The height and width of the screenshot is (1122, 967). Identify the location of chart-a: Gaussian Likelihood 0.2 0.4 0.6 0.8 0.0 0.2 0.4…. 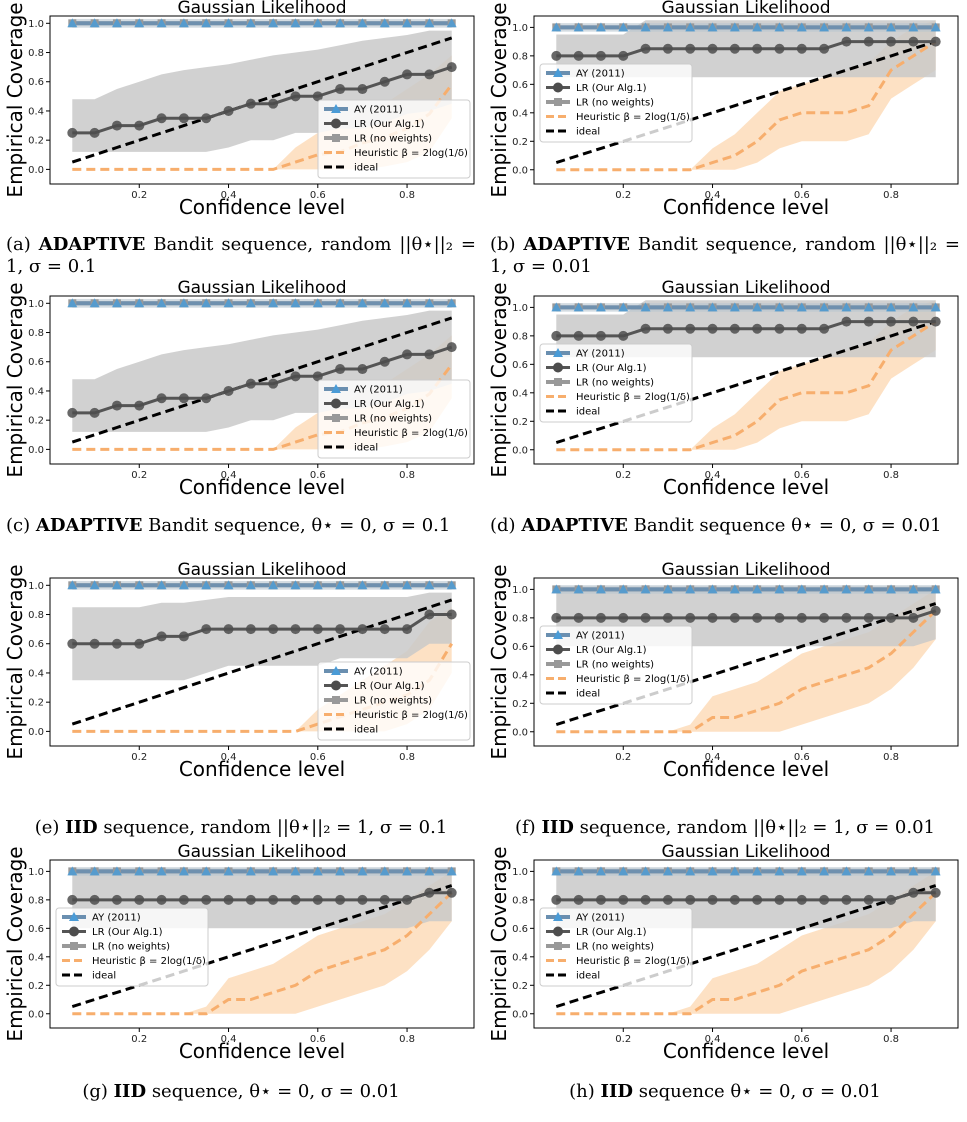
(239, 109).